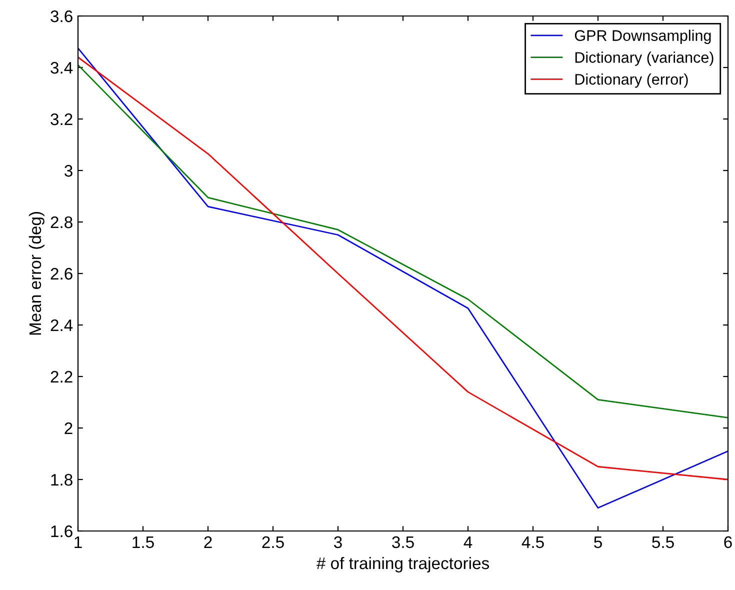 The image size is (735, 590). I want to click on y-tick-label: 1.6, so click(61, 531).